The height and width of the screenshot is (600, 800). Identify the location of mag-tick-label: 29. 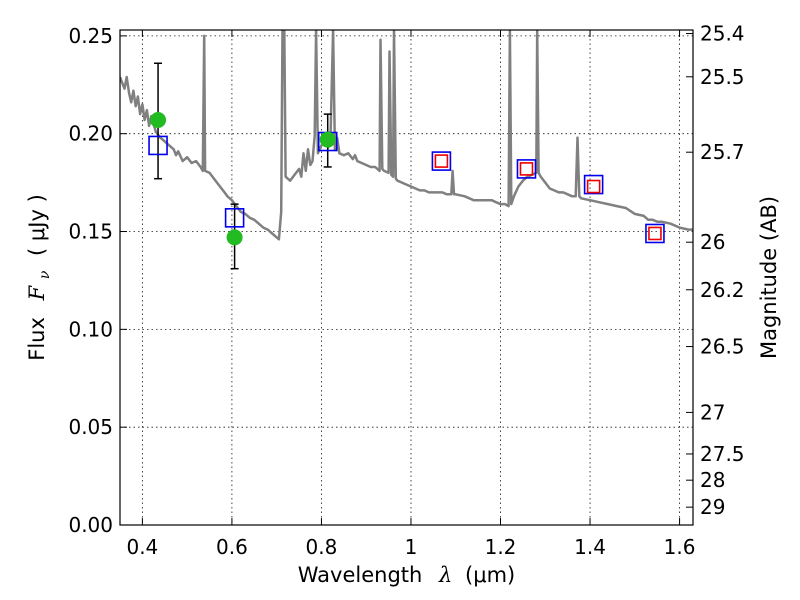
(712, 507).